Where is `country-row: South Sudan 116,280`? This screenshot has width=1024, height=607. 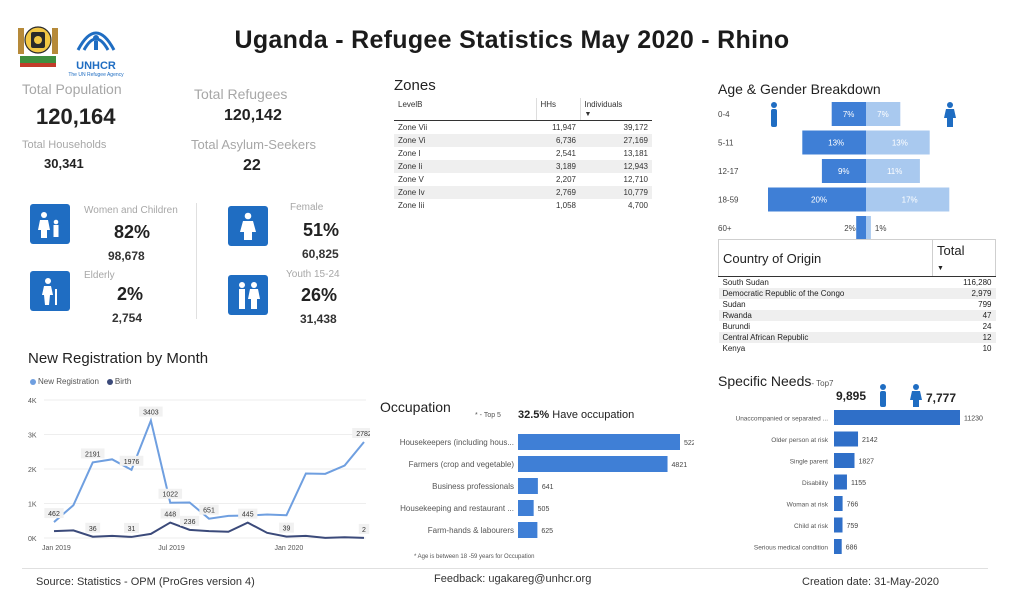 country-row: South Sudan 116,280 is located at coordinates (857, 282).